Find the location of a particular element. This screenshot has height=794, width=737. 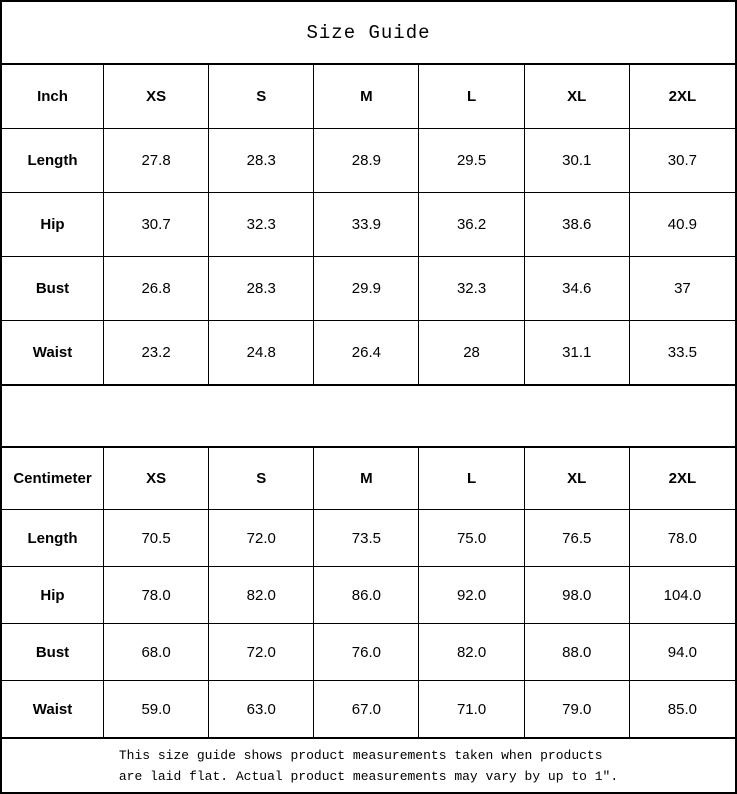

page-title: Size Guide is located at coordinates (368, 33).